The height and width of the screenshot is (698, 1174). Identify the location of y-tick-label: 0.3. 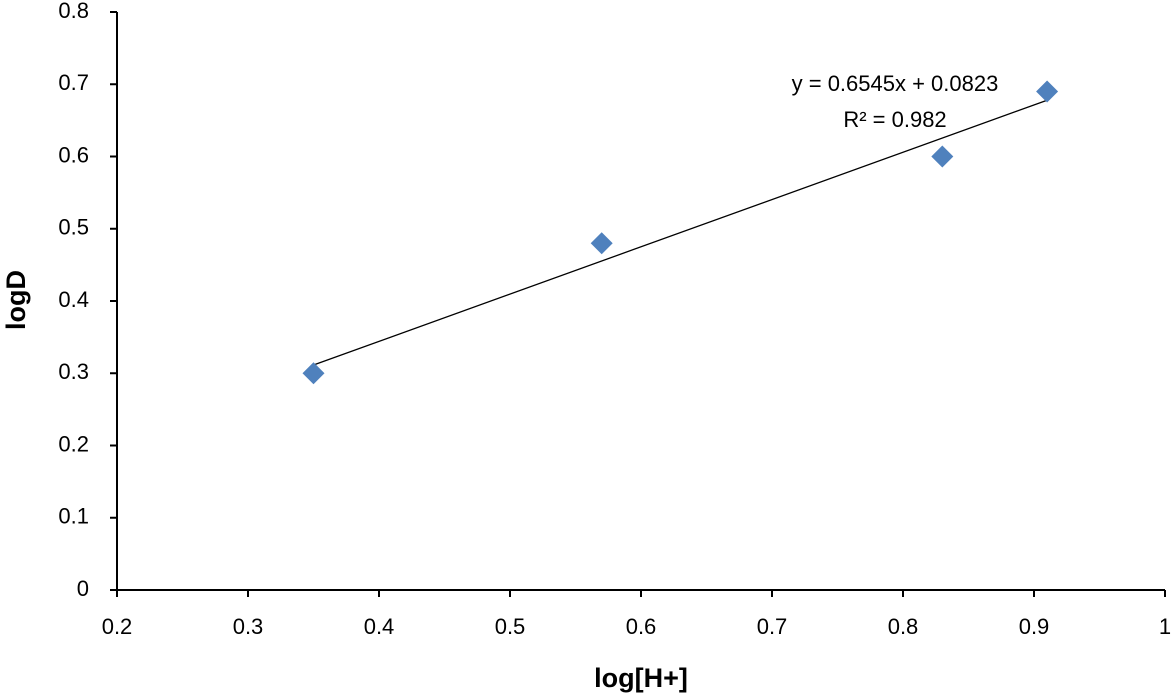
(73, 371).